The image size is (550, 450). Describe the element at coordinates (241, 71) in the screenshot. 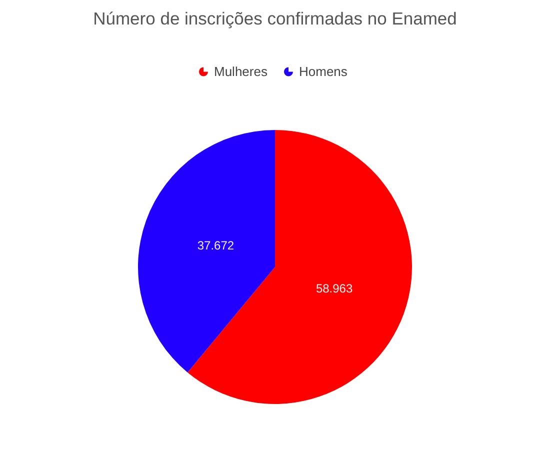

I see `legend-label: Mulheres` at that location.